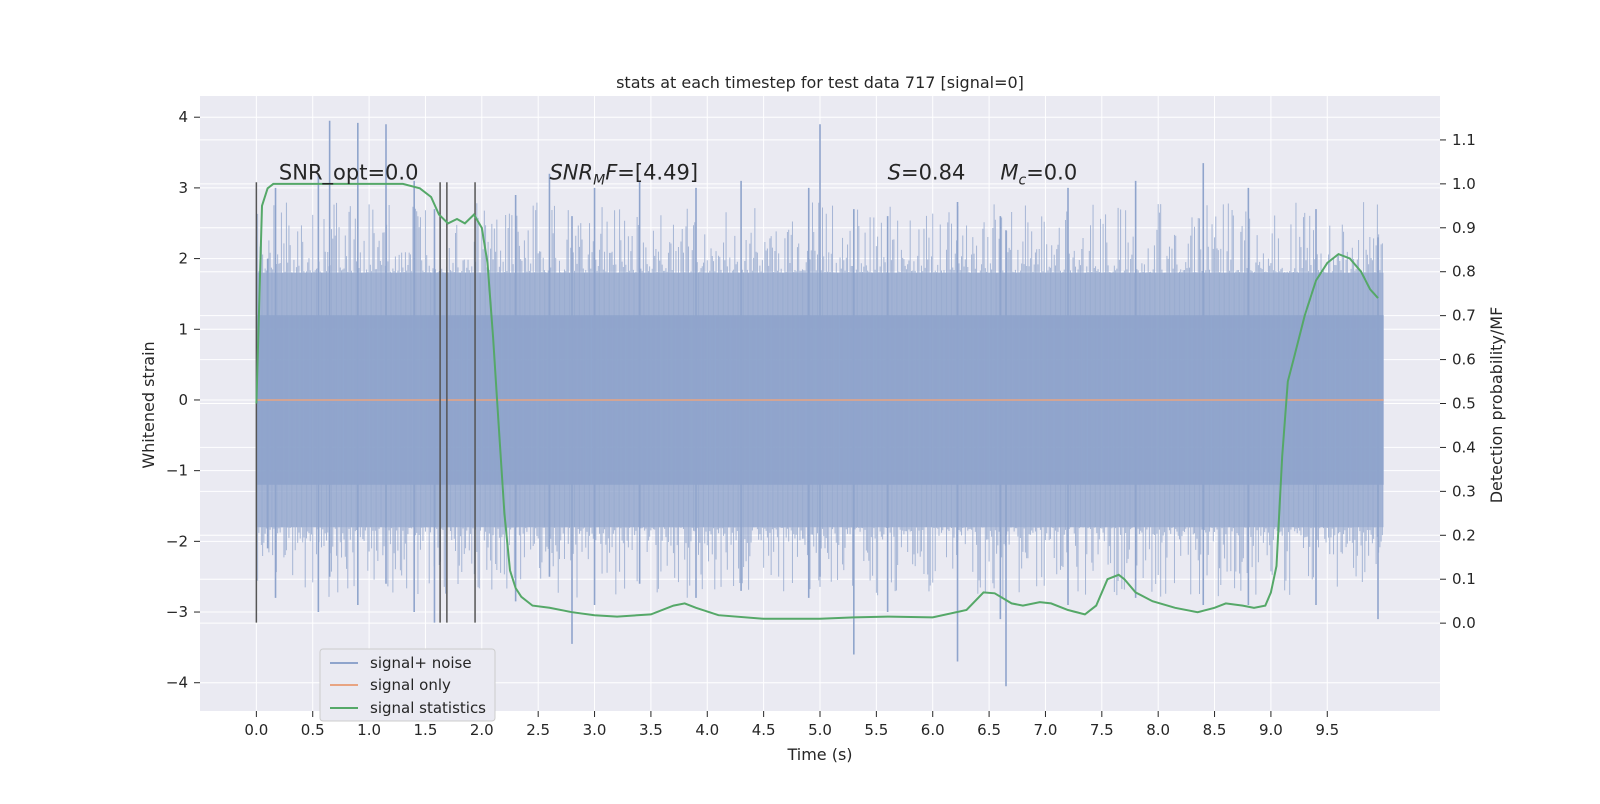  I want to click on y2-axis-label: Detection probability/MF, so click(1496, 405).